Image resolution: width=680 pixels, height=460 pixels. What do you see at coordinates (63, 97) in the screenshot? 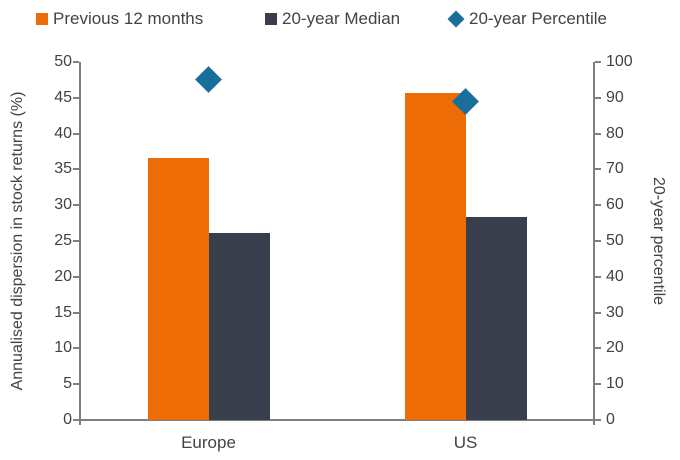
I see `left-axis-tick-label: 45` at bounding box center [63, 97].